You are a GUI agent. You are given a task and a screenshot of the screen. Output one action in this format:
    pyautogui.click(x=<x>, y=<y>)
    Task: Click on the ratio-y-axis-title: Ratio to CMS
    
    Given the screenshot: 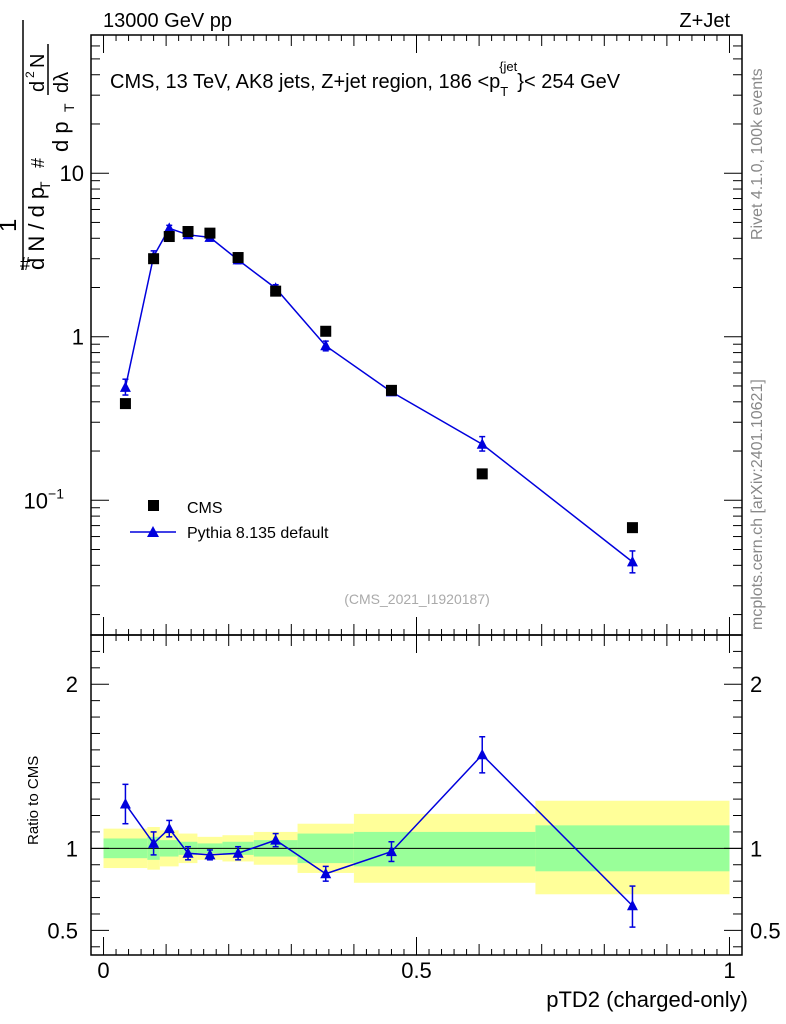 What is the action you would take?
    pyautogui.click(x=33, y=800)
    